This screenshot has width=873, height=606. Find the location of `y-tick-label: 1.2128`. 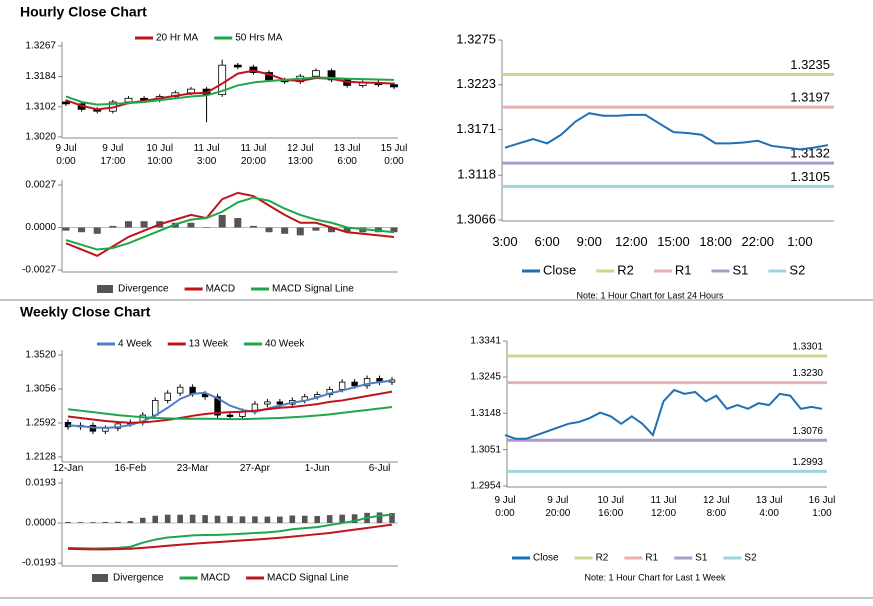

y-tick-label: 1.2128 is located at coordinates (40, 457).